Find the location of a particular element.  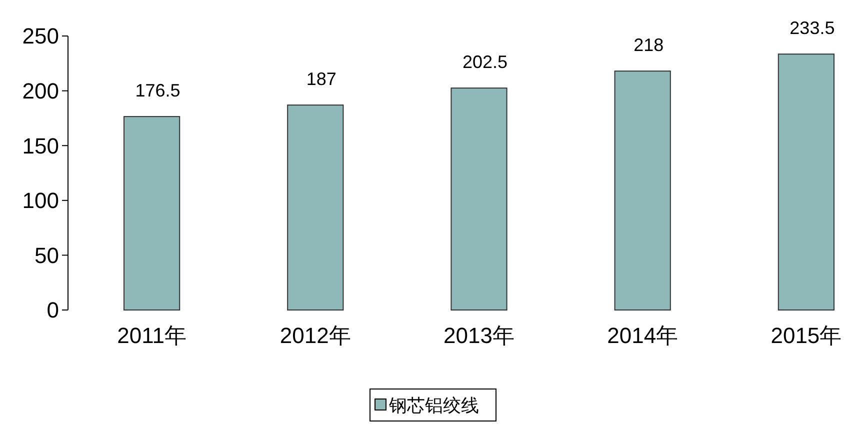

x-tick-label: 2013年 is located at coordinates (479, 335).